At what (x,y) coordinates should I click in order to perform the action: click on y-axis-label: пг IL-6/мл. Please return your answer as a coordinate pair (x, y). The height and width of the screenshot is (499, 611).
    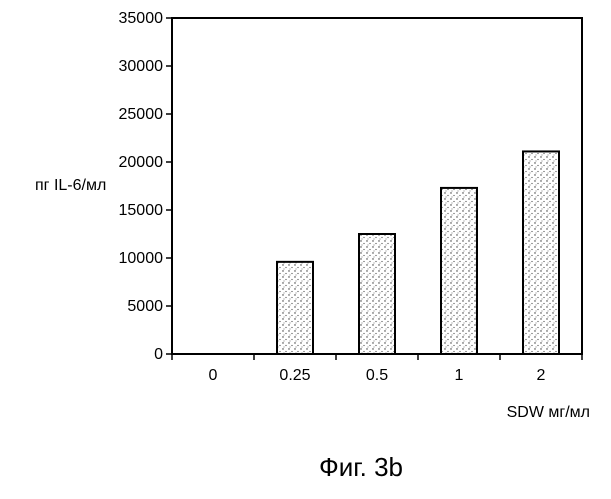
    Looking at the image, I should click on (70, 185).